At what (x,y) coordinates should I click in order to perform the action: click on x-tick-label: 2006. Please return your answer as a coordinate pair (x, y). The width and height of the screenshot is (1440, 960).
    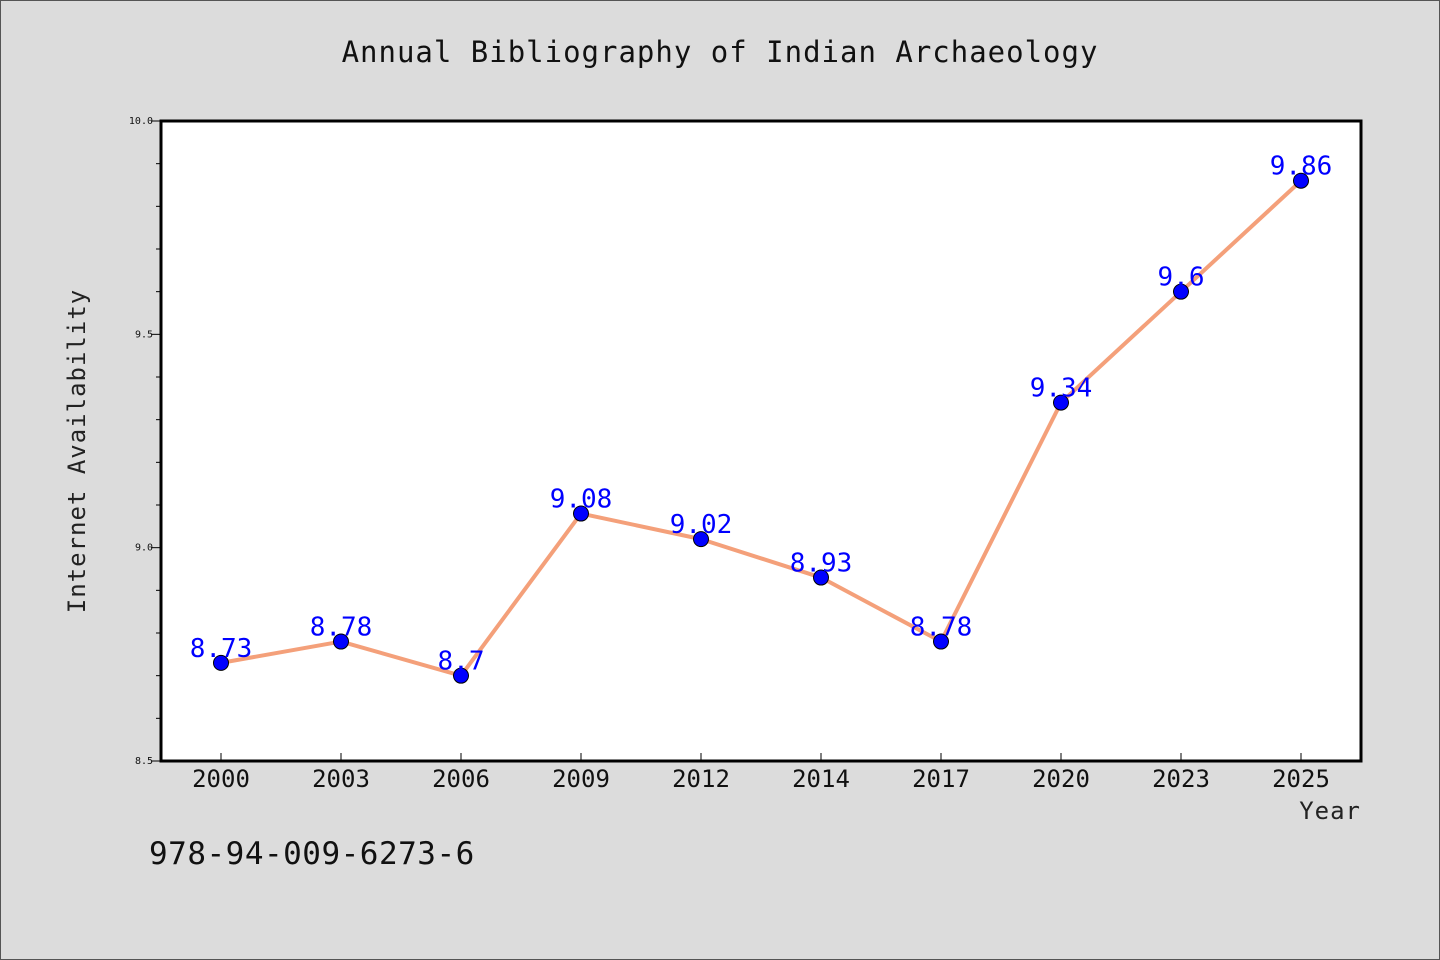
    Looking at the image, I should click on (461, 779).